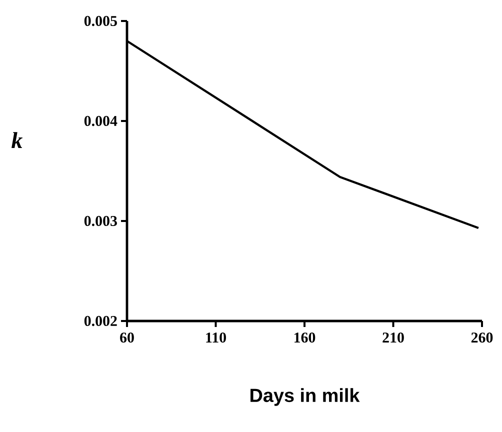 This screenshot has width=502, height=432. I want to click on y-tick-label: 0.002, so click(100, 321).